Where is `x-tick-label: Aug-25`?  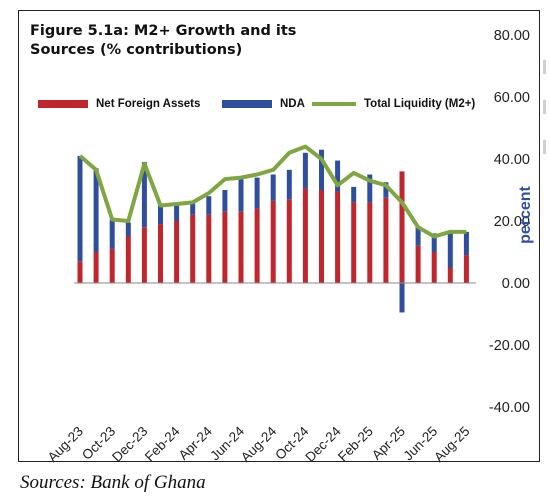 x-tick-label: Aug-25 is located at coordinates (451, 444).